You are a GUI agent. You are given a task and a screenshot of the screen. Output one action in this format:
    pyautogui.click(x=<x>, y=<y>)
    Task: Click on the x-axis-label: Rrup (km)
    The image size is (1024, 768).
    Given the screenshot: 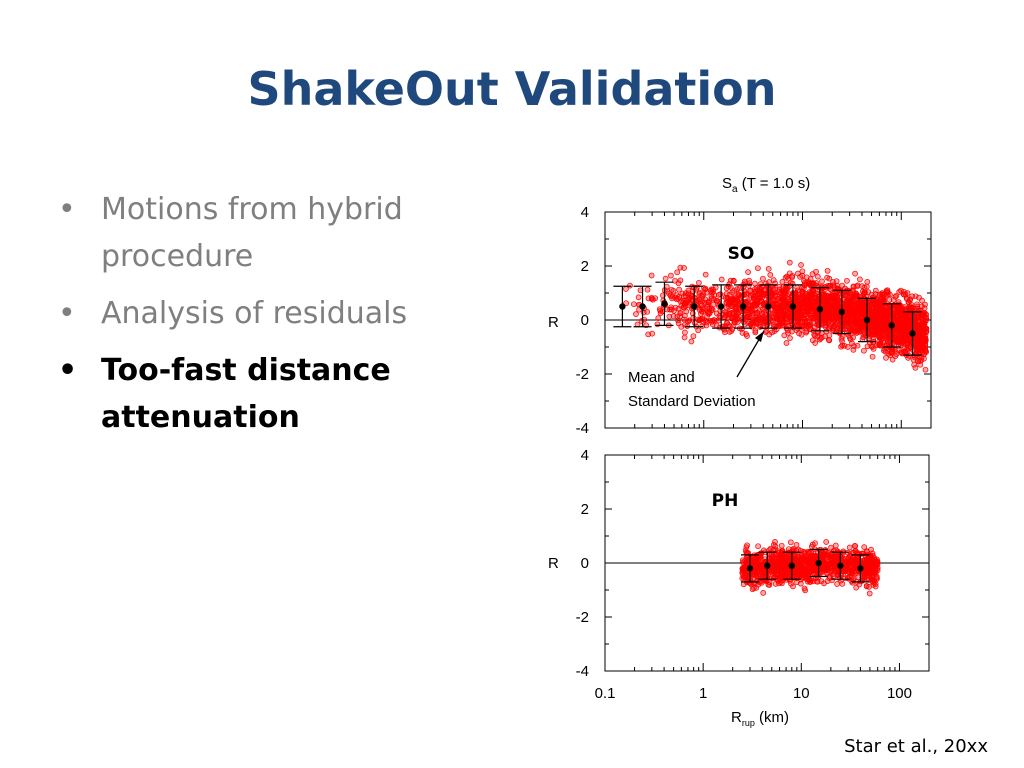 What is the action you would take?
    pyautogui.click(x=760, y=718)
    